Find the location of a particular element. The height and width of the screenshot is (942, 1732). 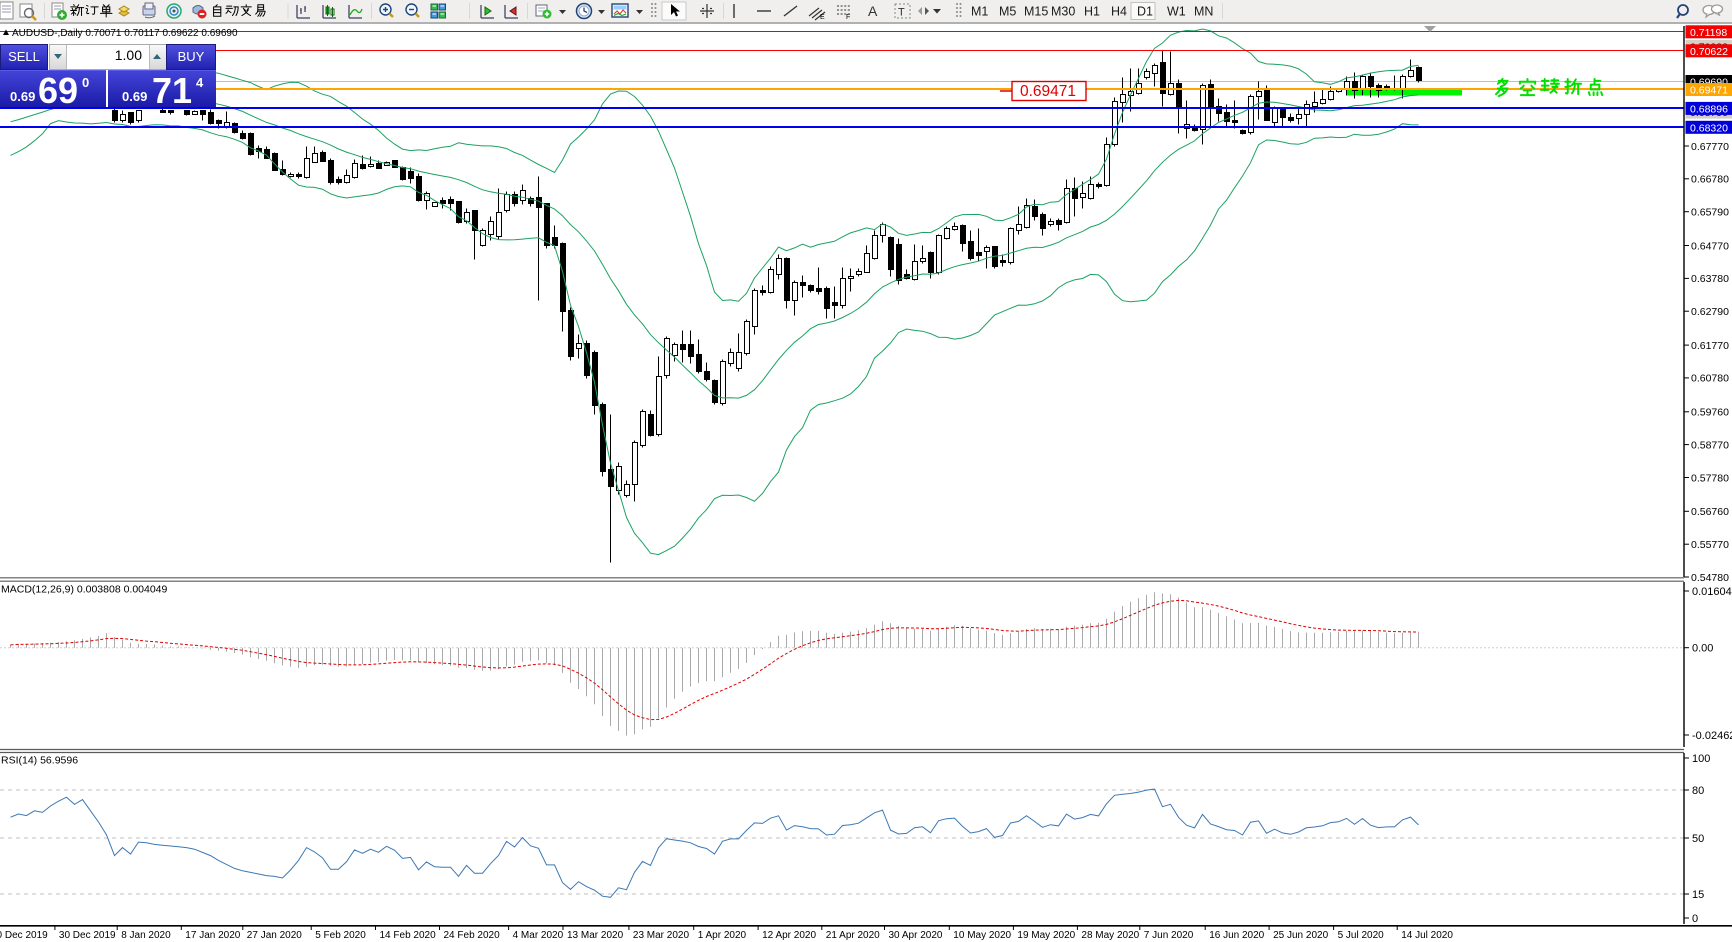

svg-text: M30 is located at coordinates (1063, 12).